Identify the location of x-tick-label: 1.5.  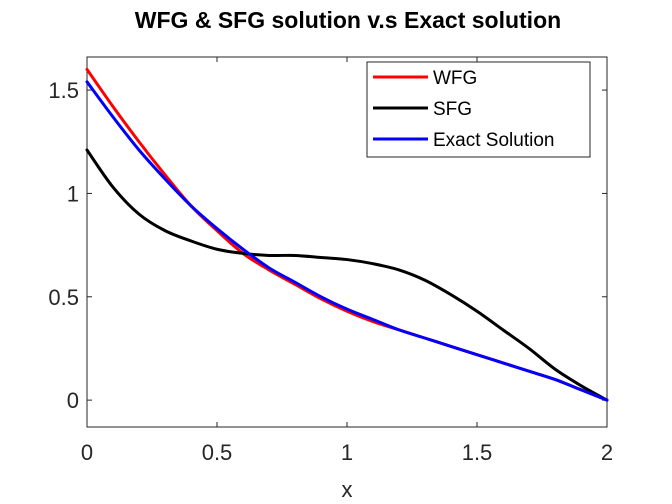
(477, 452).